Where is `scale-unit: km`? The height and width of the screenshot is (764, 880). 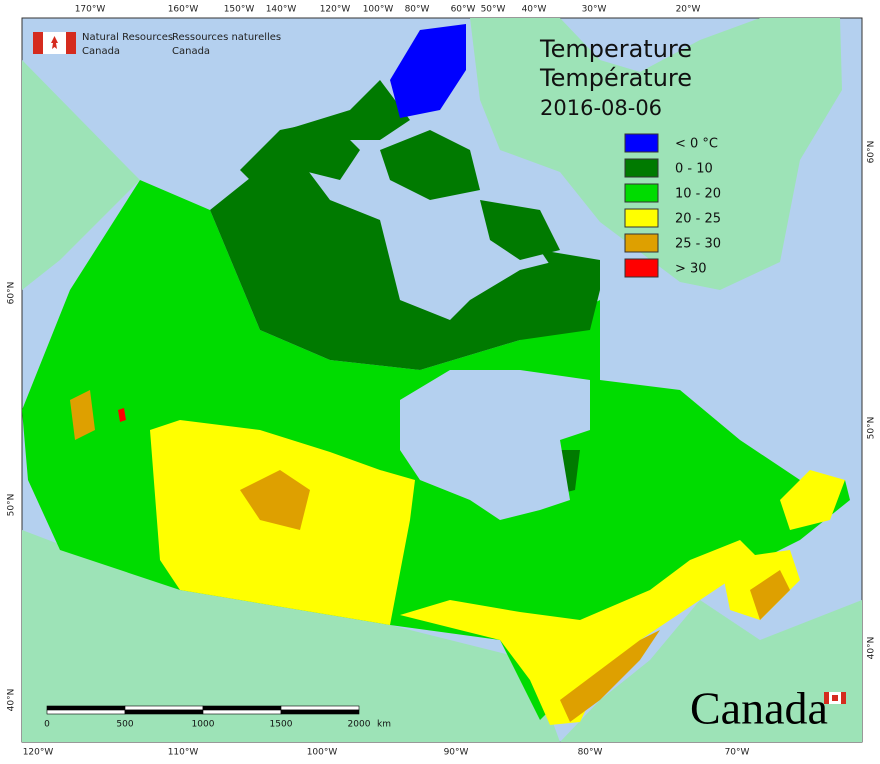 scale-unit: km is located at coordinates (384, 725).